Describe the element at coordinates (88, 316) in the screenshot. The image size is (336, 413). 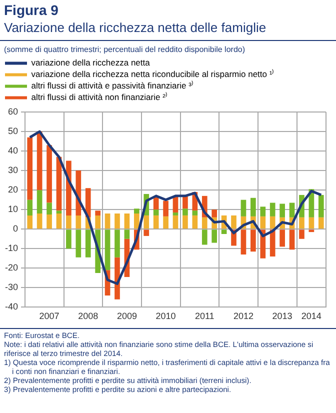
I see `x-tick-label: 2008` at that location.